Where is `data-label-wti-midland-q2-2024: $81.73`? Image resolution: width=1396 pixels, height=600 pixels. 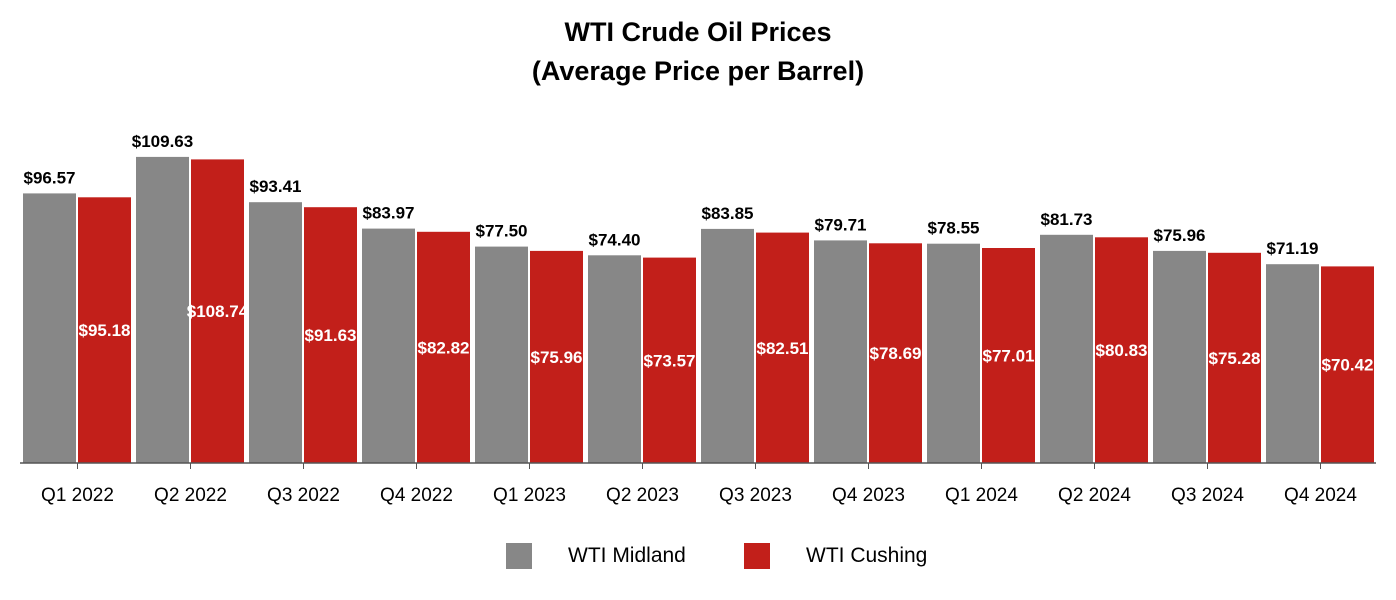
data-label-wti-midland-q2-2024: $81.73 is located at coordinates (1067, 219).